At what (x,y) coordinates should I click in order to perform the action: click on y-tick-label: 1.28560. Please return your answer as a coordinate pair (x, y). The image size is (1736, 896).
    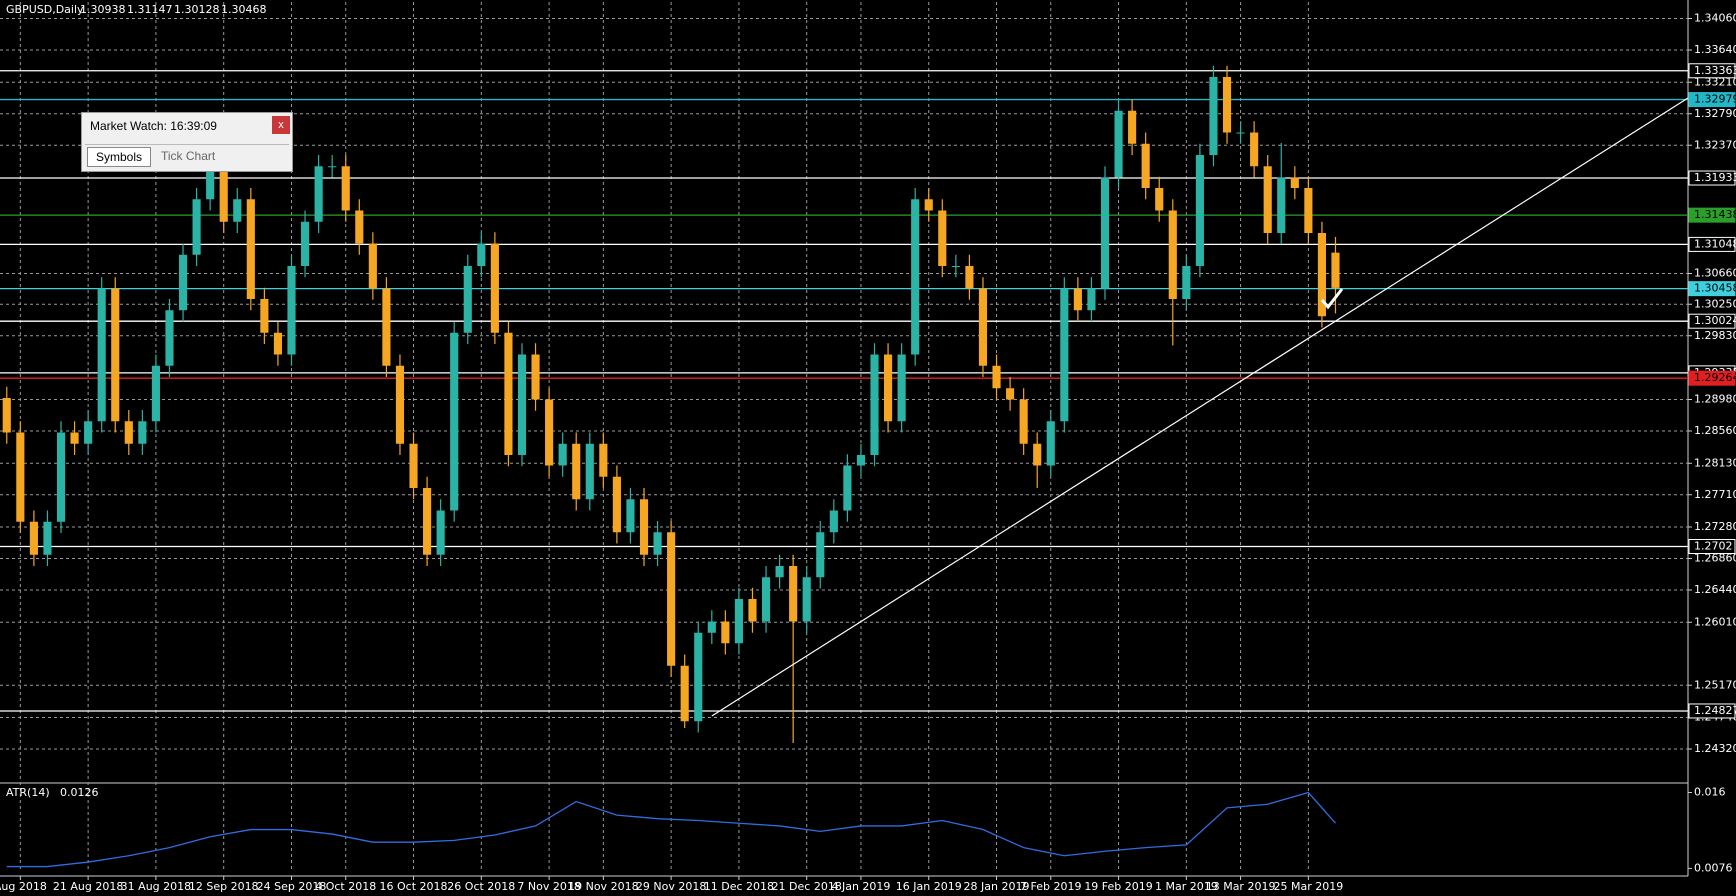
    Looking at the image, I should click on (1715, 430).